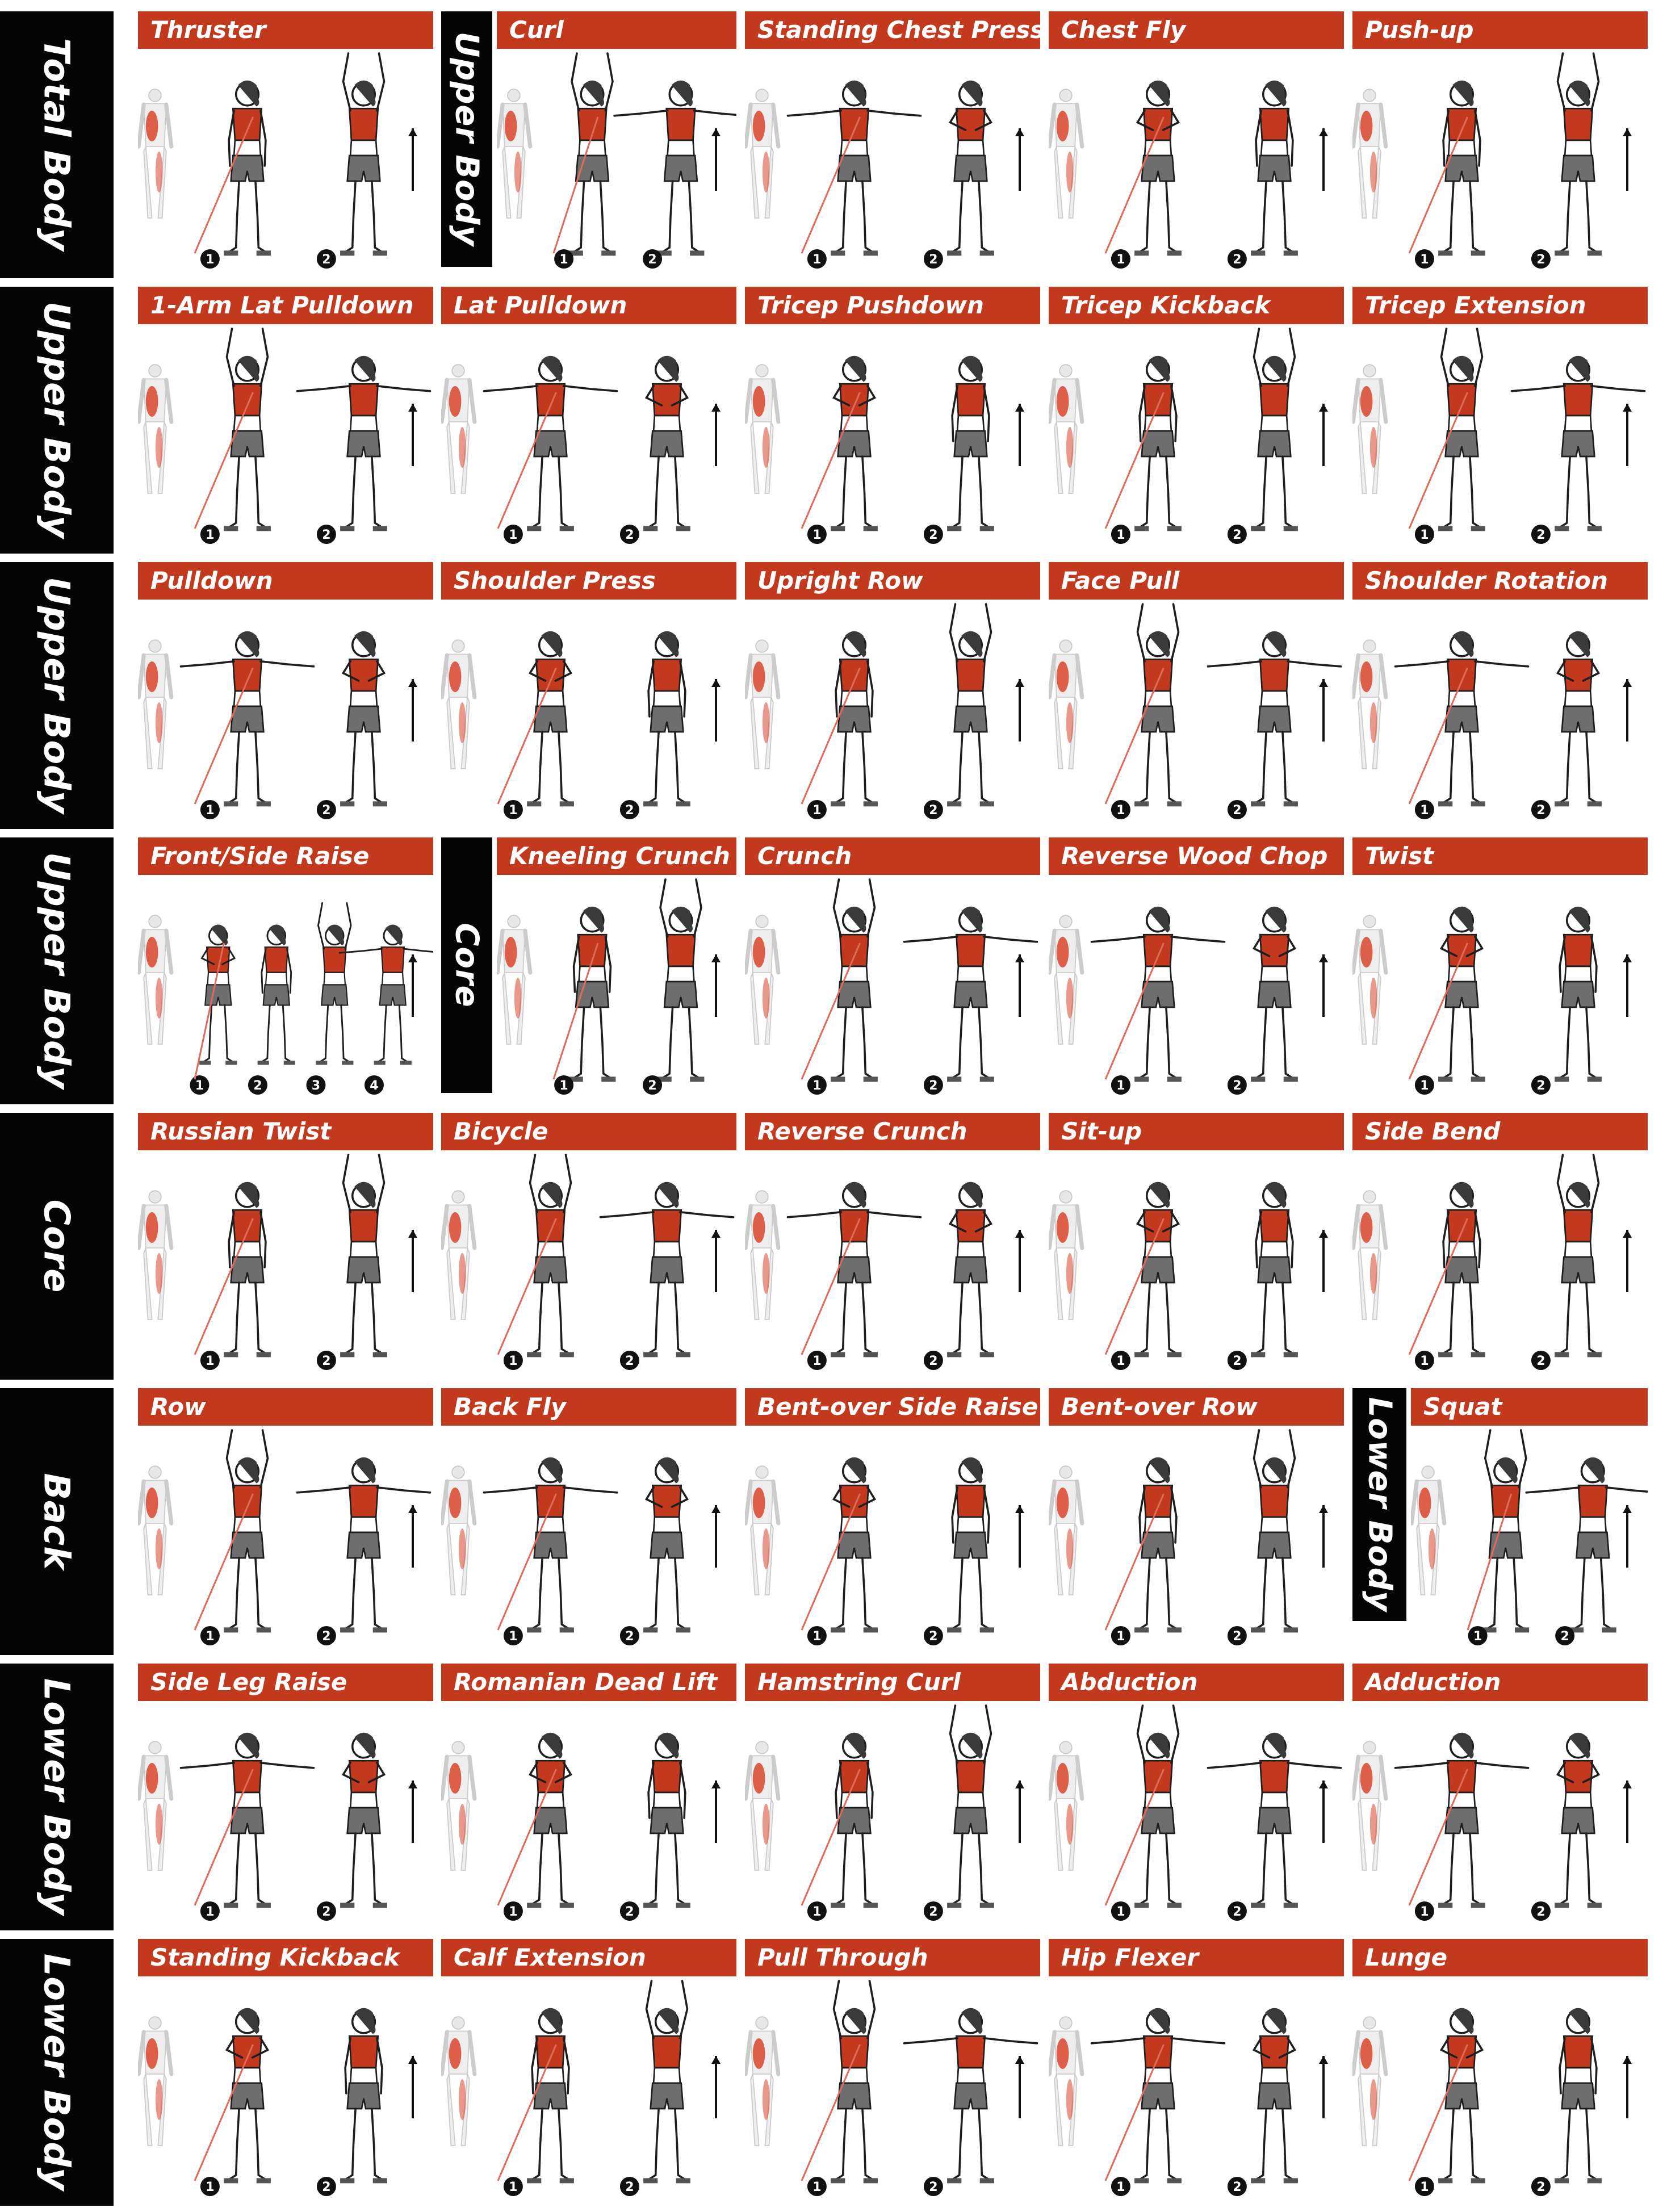  What do you see at coordinates (285, 144) in the screenshot?
I see `exercise-card: Thruster 1 2` at bounding box center [285, 144].